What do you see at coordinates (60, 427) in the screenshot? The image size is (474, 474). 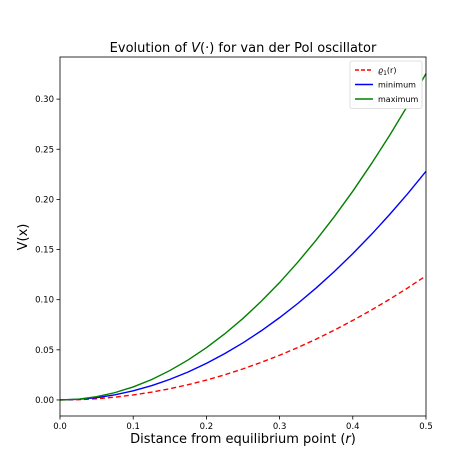 I see `x-tick-label: 0.0` at bounding box center [60, 427].